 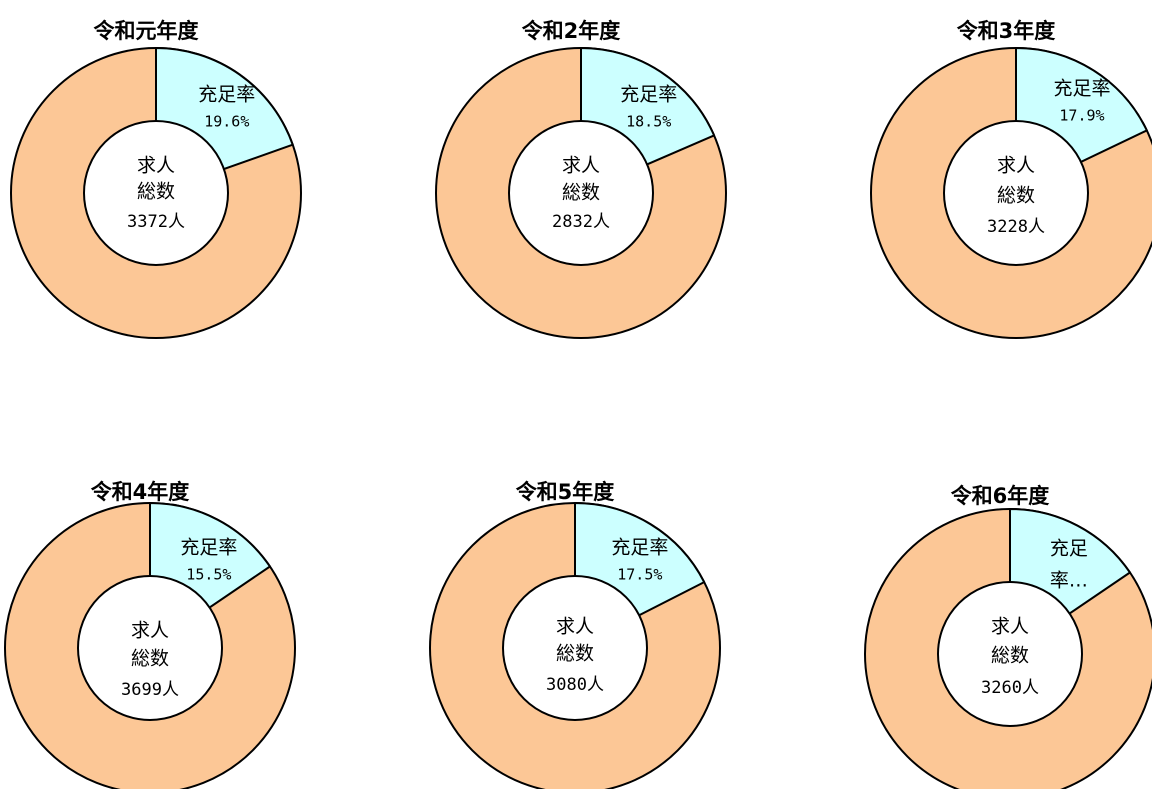 What do you see at coordinates (565, 492) in the screenshot?
I see `chart-title: 令和5年度` at bounding box center [565, 492].